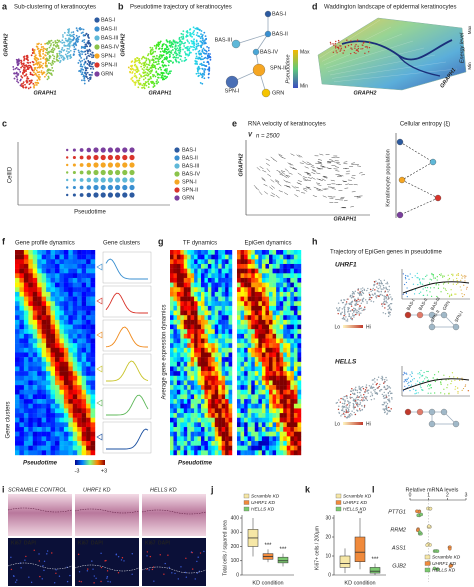  I want to click on cluster-box, so click(127, 437).